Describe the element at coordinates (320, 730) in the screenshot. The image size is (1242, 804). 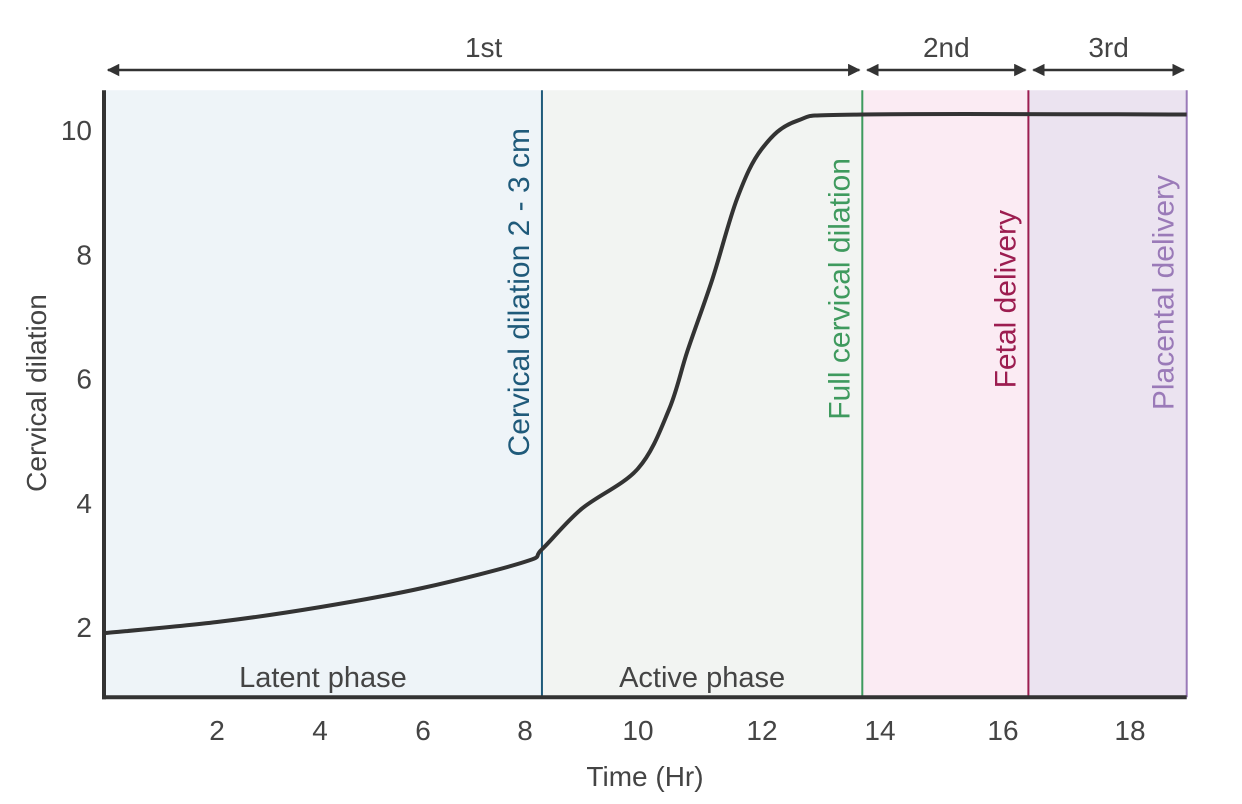
I see `x-tick-label: 4` at that location.